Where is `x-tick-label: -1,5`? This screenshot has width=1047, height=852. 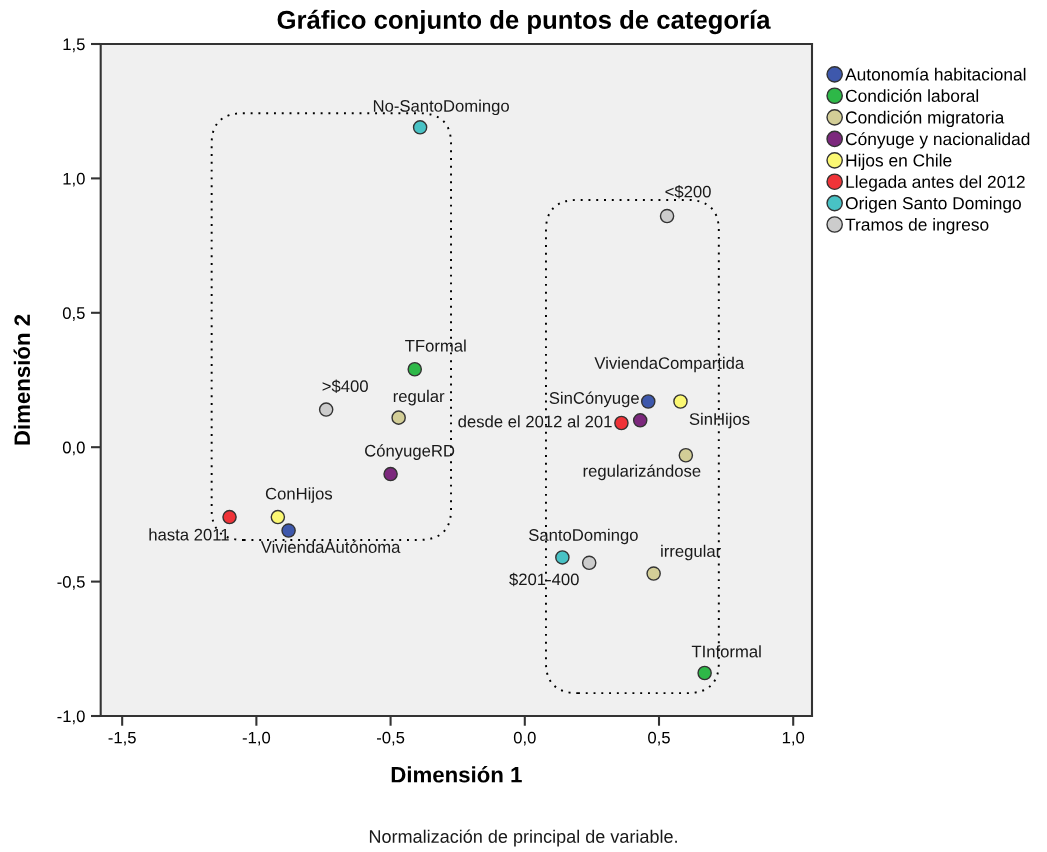 x-tick-label: -1,5 is located at coordinates (122, 738).